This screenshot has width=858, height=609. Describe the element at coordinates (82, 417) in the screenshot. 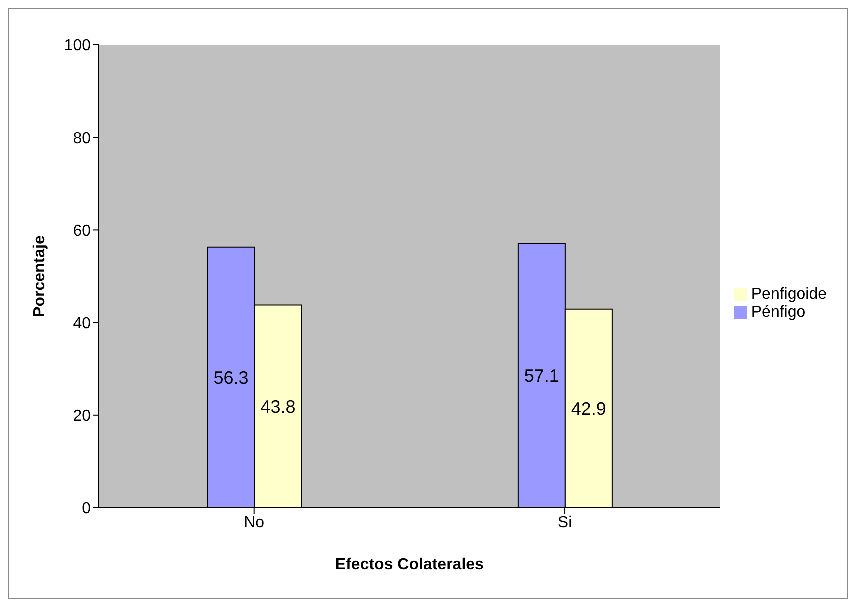

I see `y-tick-label: 20` at that location.